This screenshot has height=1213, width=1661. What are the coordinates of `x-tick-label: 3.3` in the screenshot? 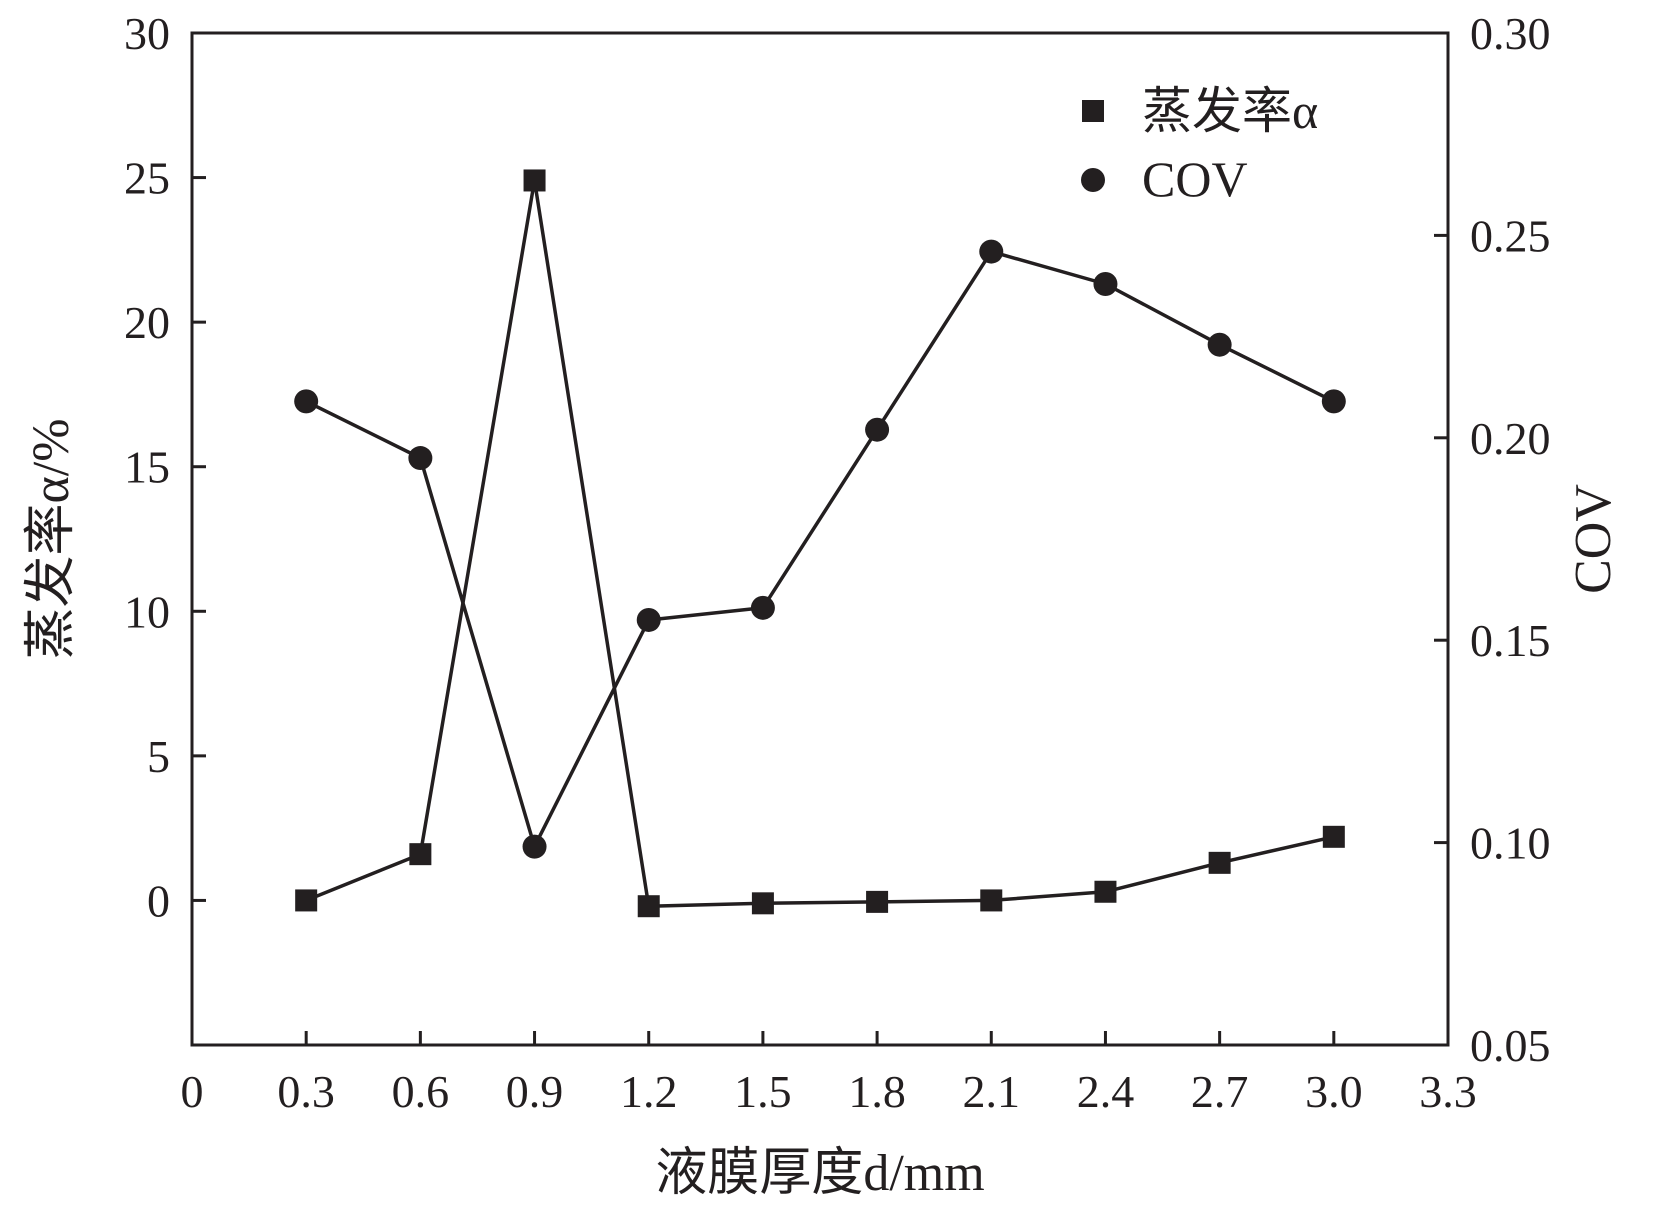 It's located at (1448, 1091).